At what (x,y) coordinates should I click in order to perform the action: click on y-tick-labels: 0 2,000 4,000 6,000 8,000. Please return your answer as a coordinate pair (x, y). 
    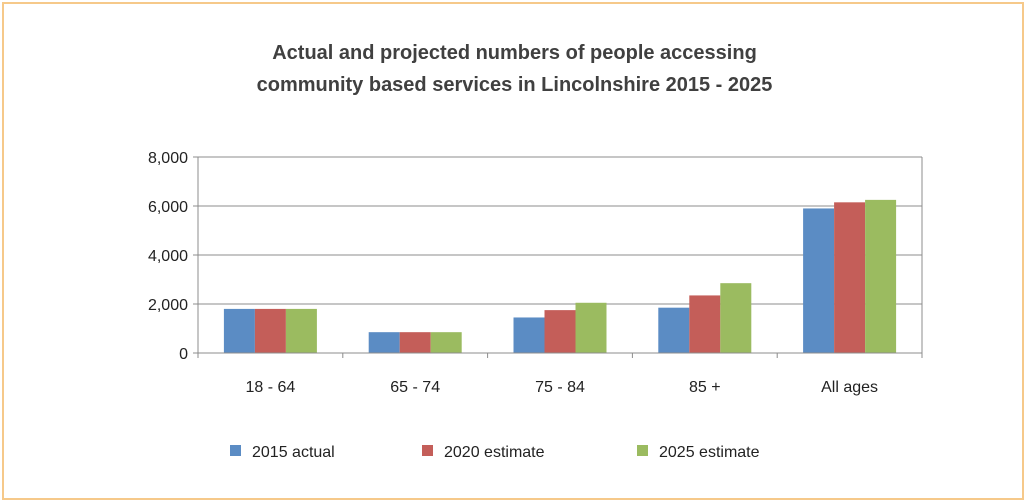
    Looking at the image, I should click on (173, 256).